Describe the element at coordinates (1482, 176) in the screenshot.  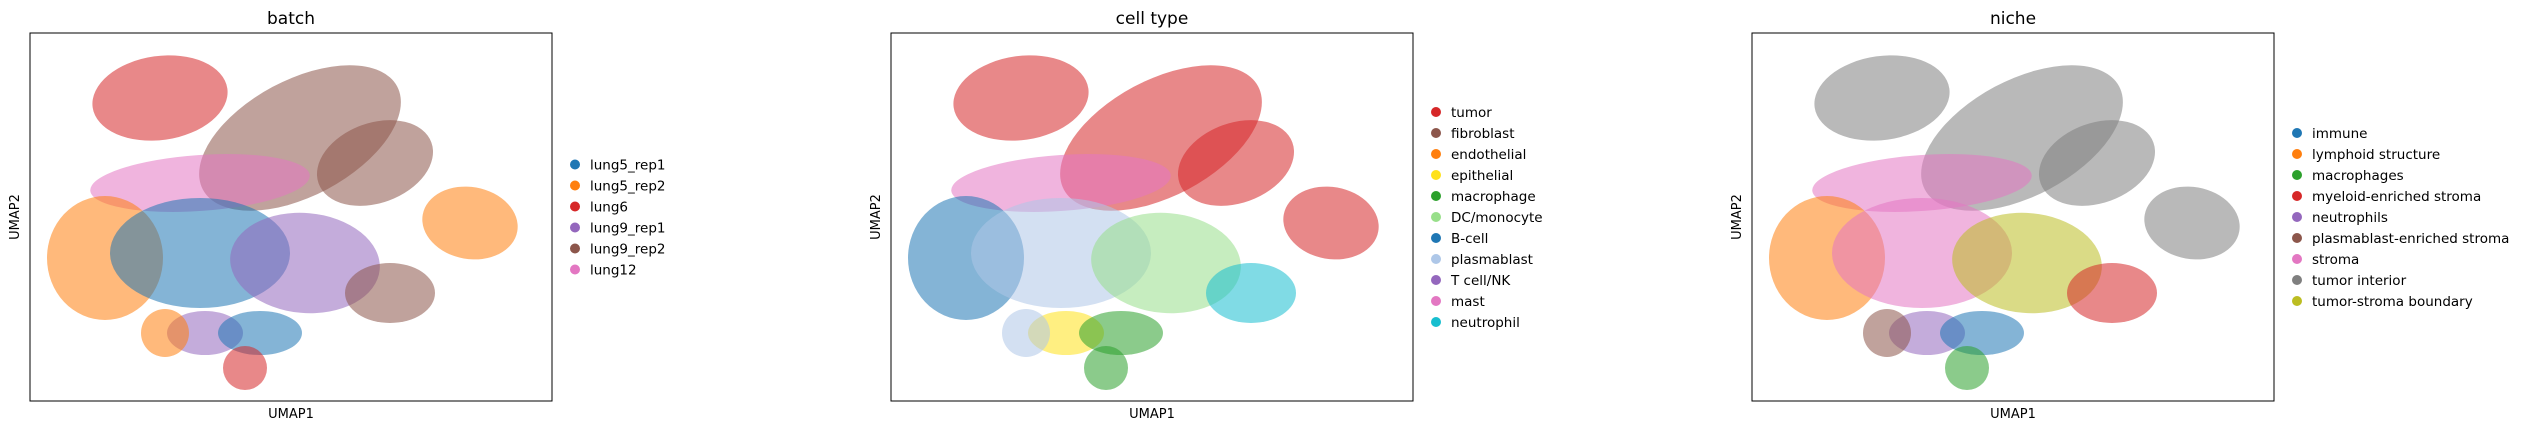
I see `legend-label: epithelial` at that location.